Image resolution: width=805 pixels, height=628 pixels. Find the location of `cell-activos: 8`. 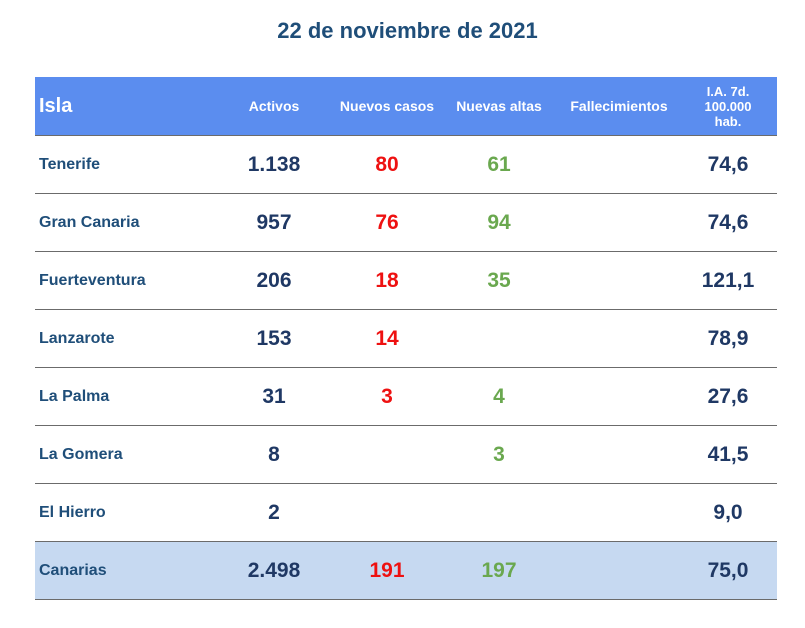

cell-activos: 8 is located at coordinates (274, 454).